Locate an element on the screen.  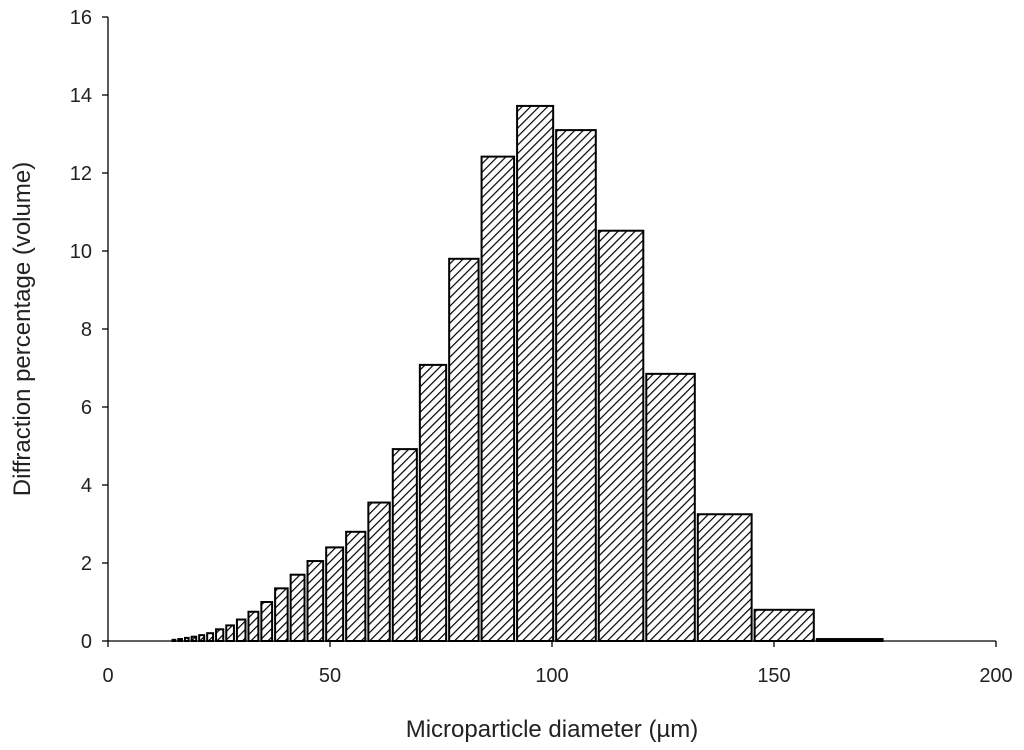
y-tick-label: 12 is located at coordinates (81, 174).